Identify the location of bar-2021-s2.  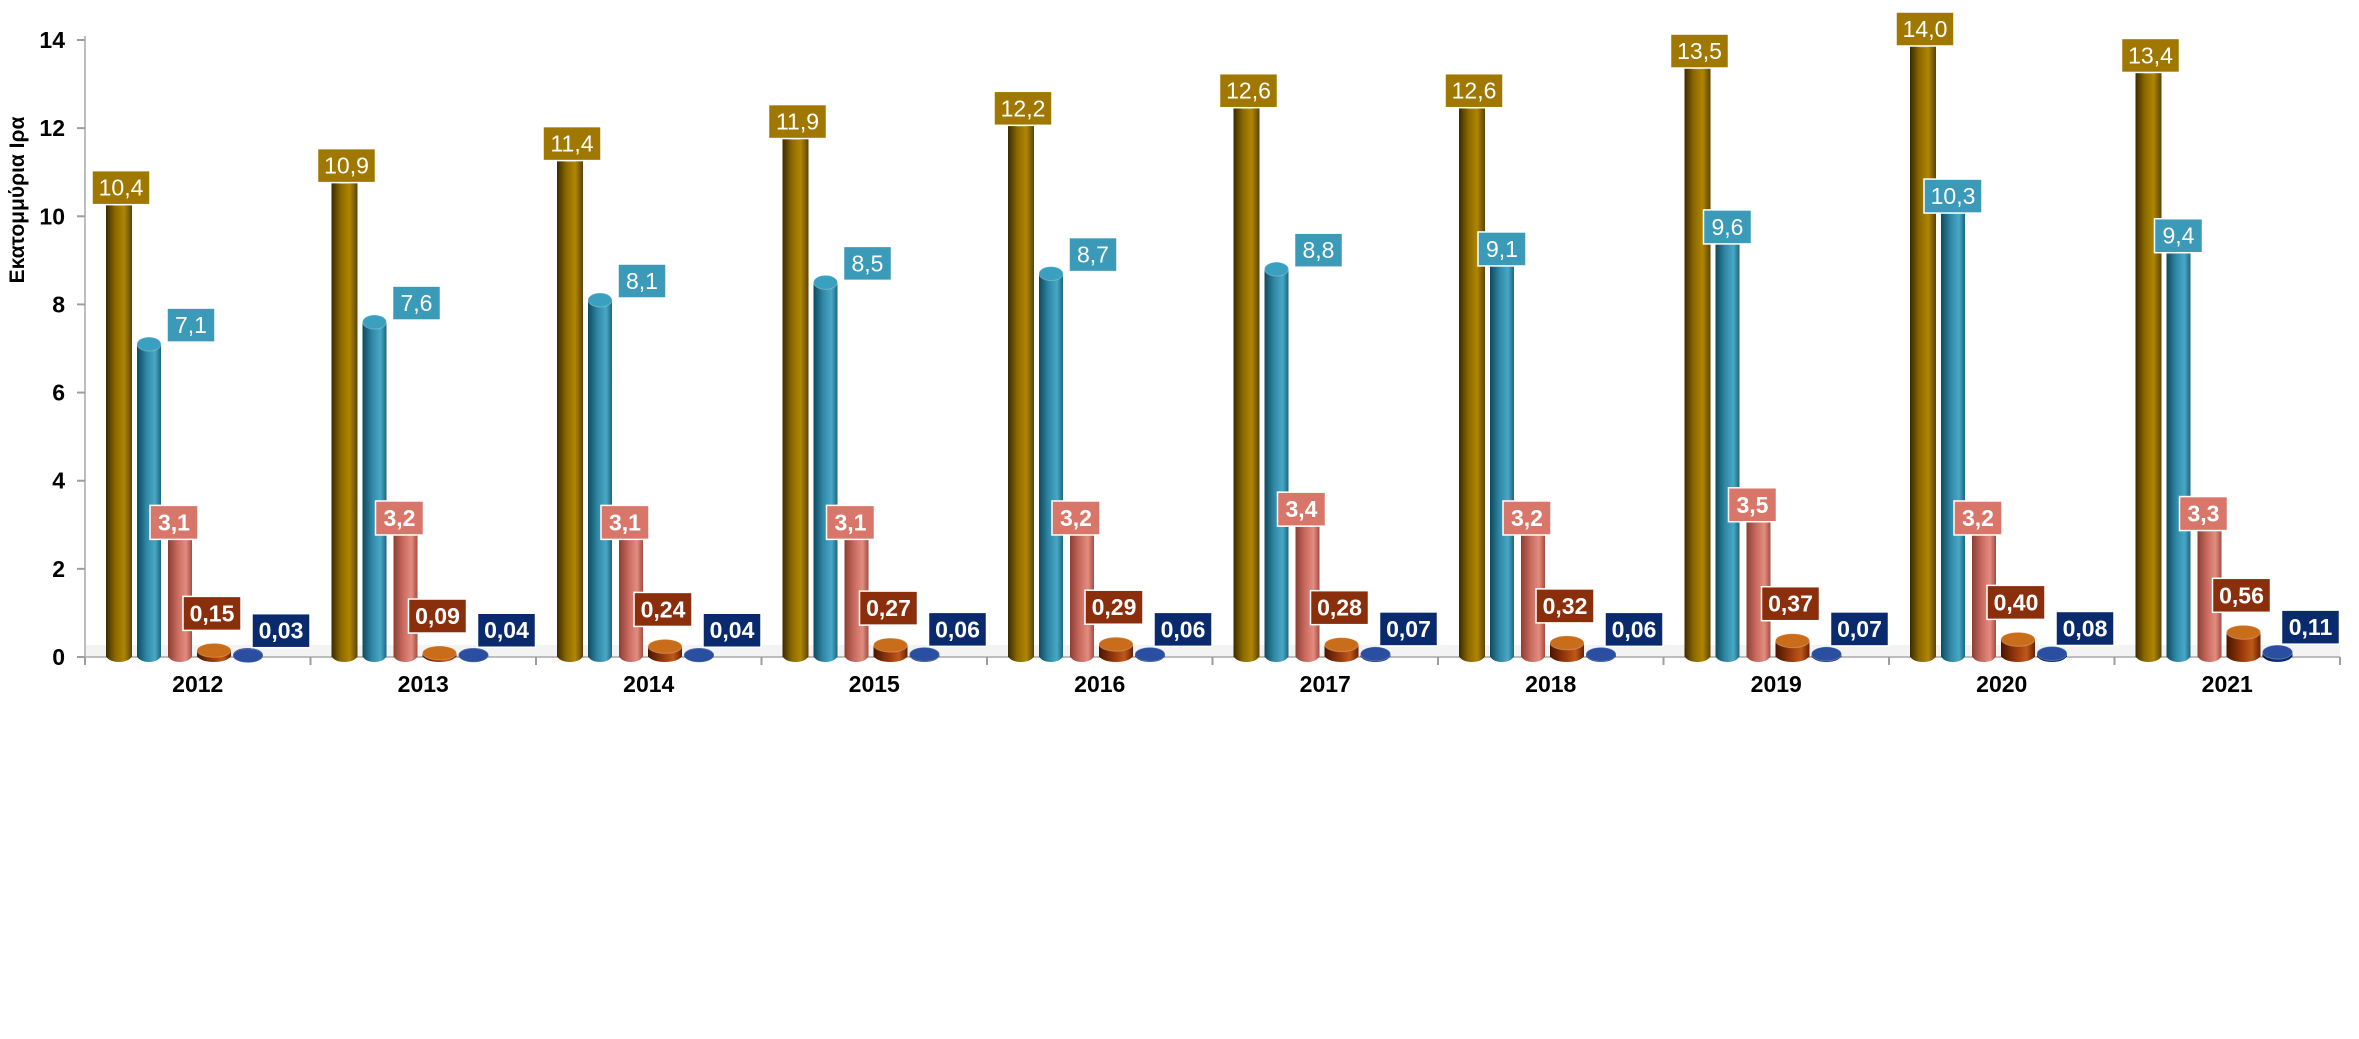
(2178, 449).